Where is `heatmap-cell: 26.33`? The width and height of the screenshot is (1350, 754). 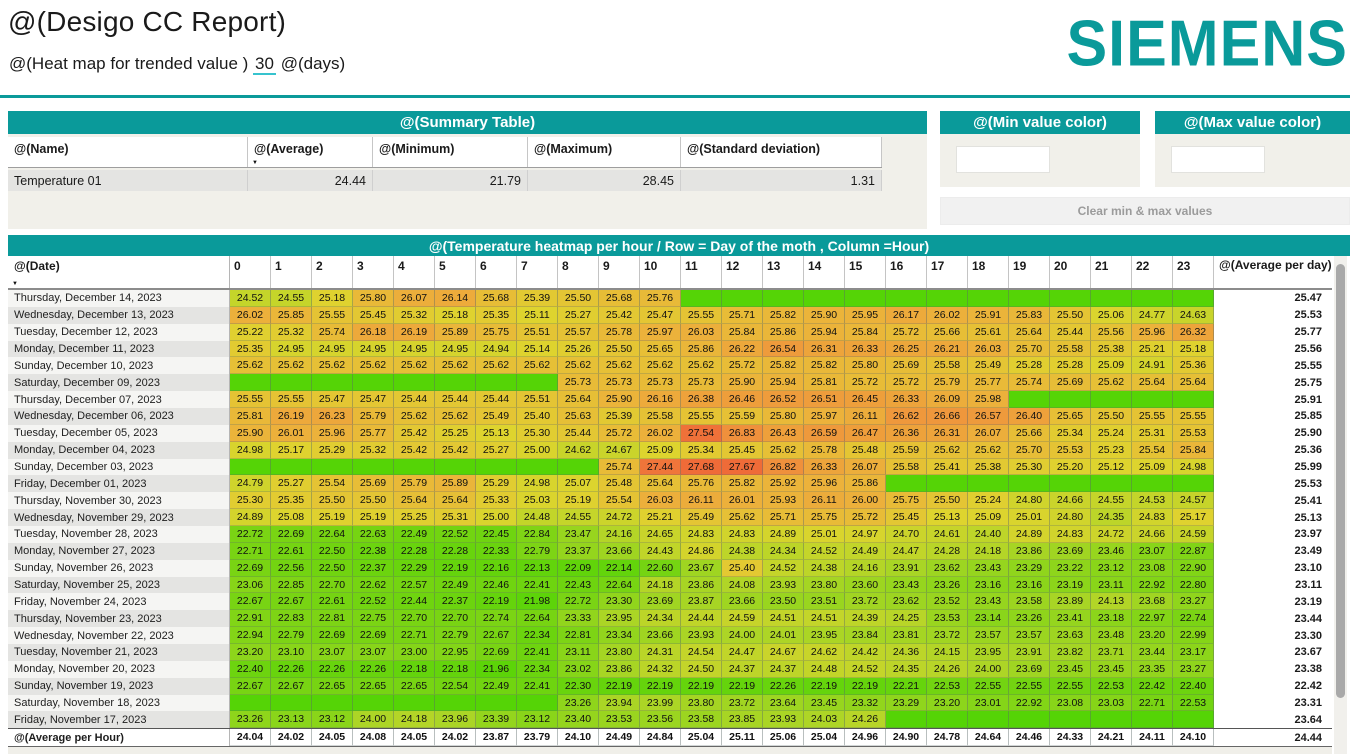
heatmap-cell: 26.33 is located at coordinates (824, 467).